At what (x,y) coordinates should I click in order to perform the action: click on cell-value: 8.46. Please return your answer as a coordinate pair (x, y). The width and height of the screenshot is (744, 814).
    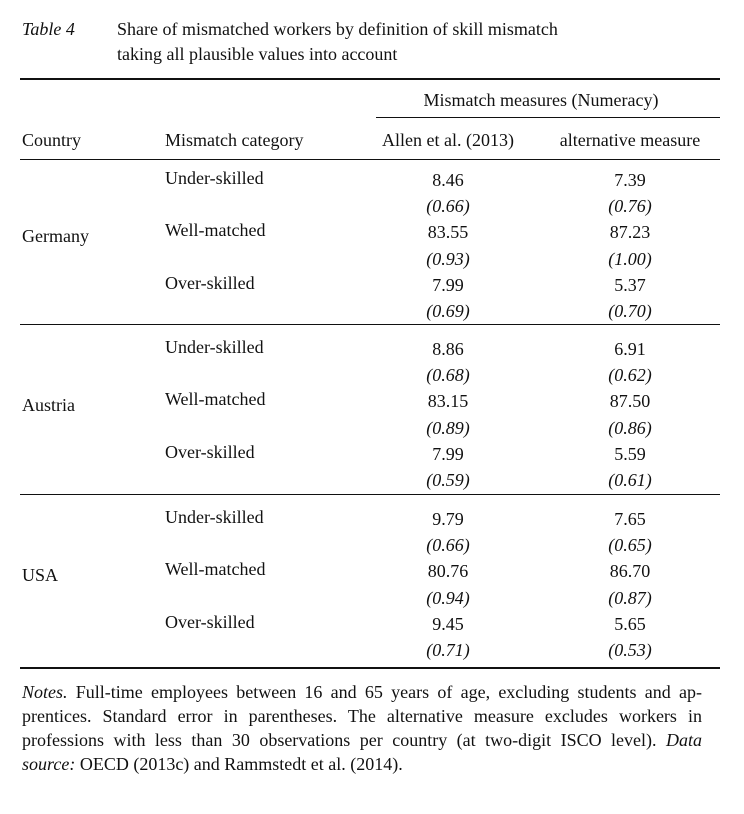
    Looking at the image, I should click on (448, 180).